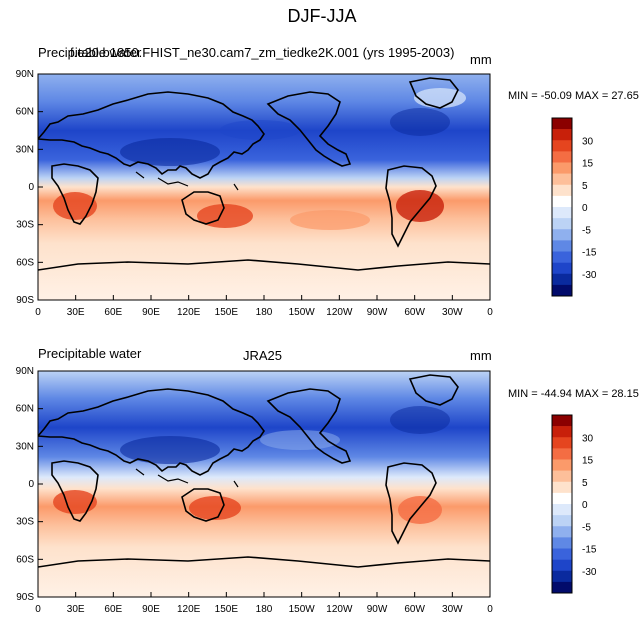  What do you see at coordinates (573, 96) in the screenshot?
I see `panel1-minmax: MIN = -50.09 MAX = 27.65` at bounding box center [573, 96].